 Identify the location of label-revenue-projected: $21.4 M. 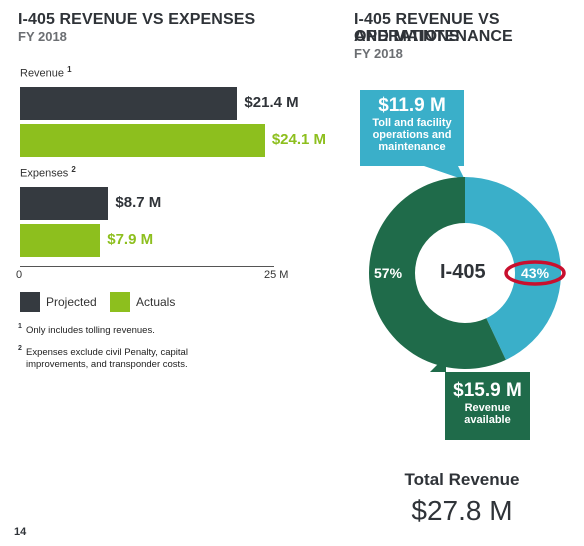
(271, 102).